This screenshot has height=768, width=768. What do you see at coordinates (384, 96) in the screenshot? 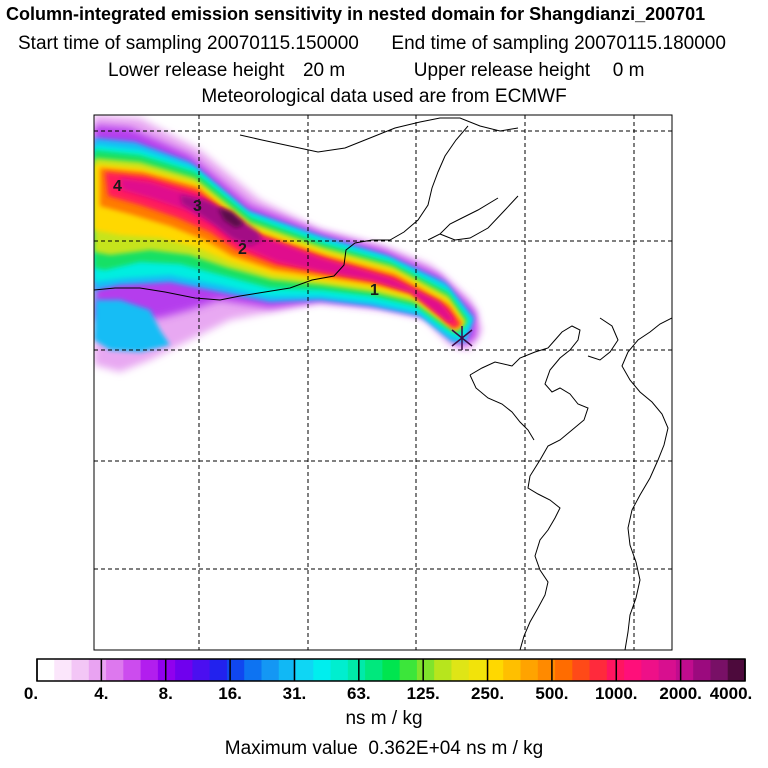
I see `meteo-note: Meteorological data used are from ECMWF` at bounding box center [384, 96].